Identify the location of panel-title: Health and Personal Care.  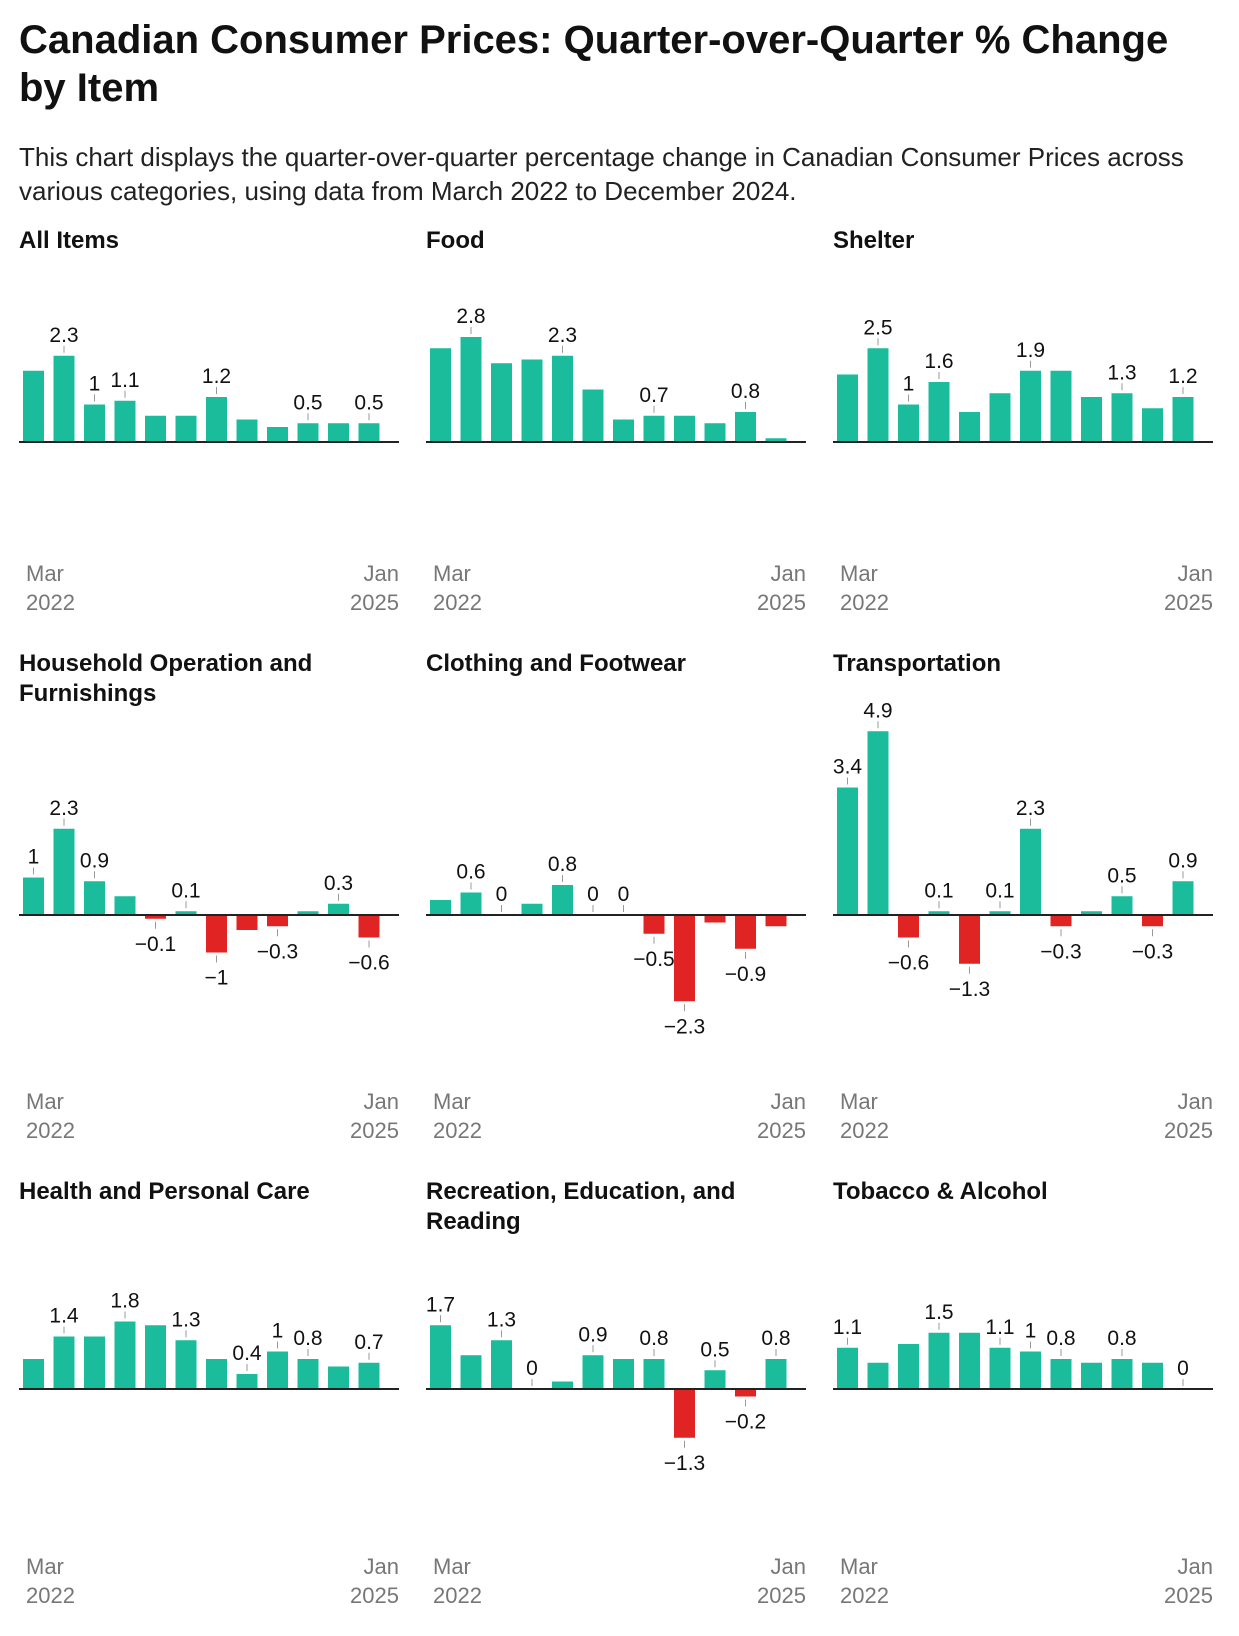
(164, 1191).